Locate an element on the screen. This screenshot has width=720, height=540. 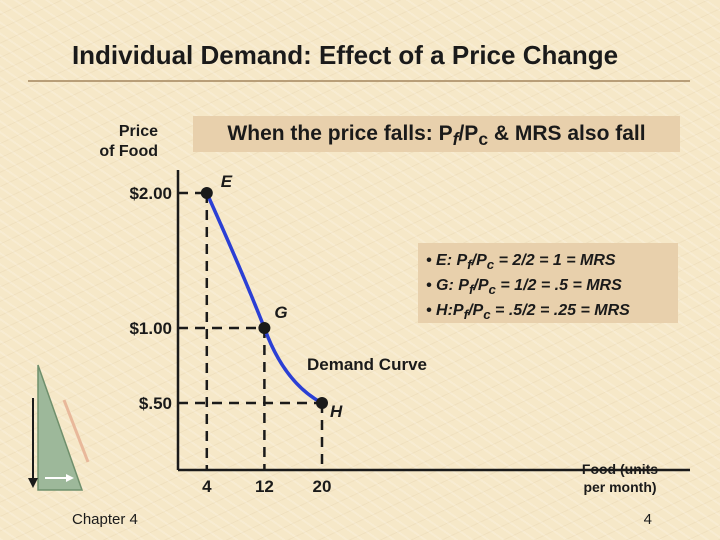
footer-page-number: 4 is located at coordinates (647, 519).